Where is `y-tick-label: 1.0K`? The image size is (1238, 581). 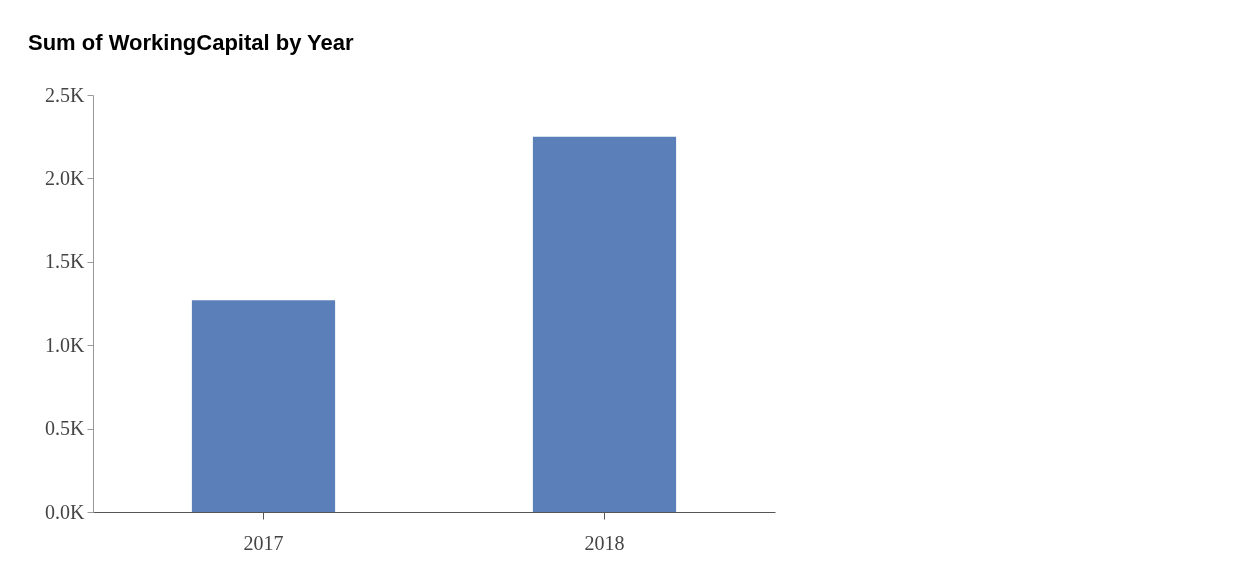 y-tick-label: 1.0K is located at coordinates (65, 344).